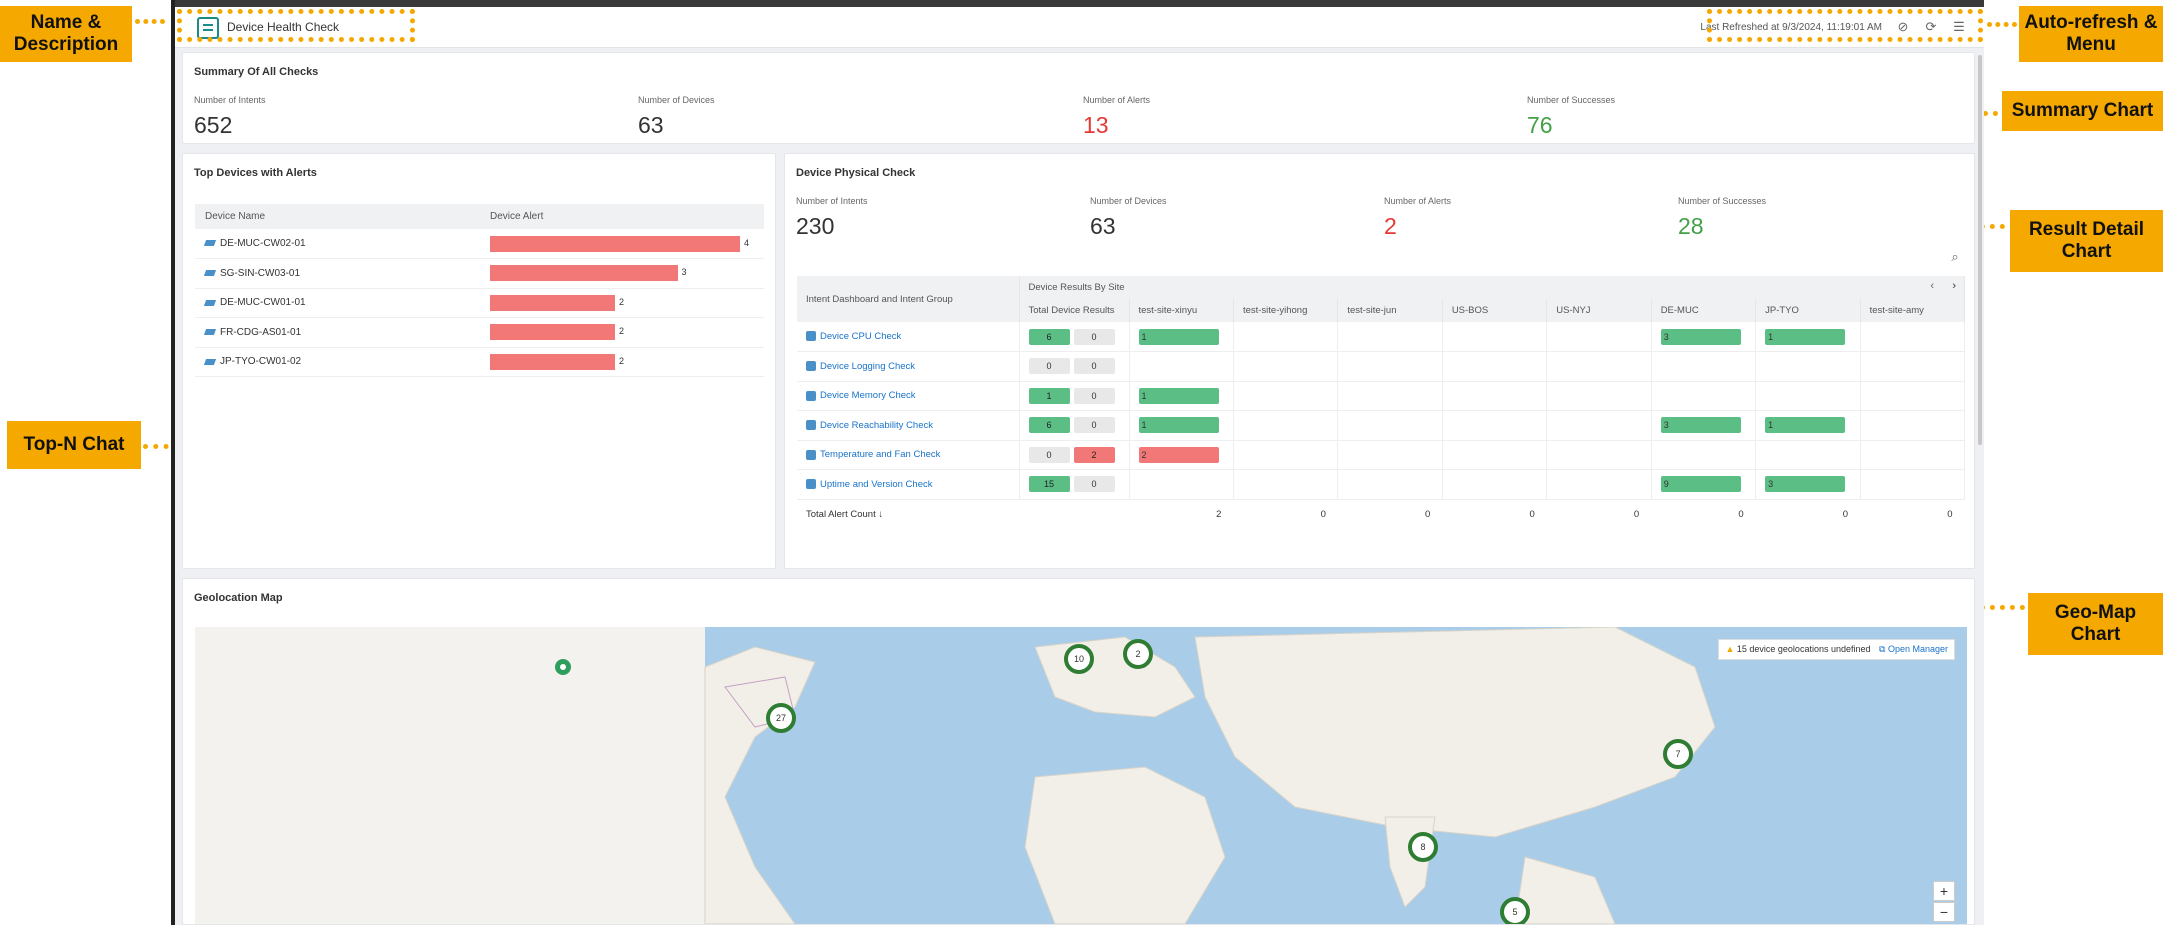 The height and width of the screenshot is (931, 2163). What do you see at coordinates (1959, 26) in the screenshot?
I see `menu-icon: ☰` at bounding box center [1959, 26].